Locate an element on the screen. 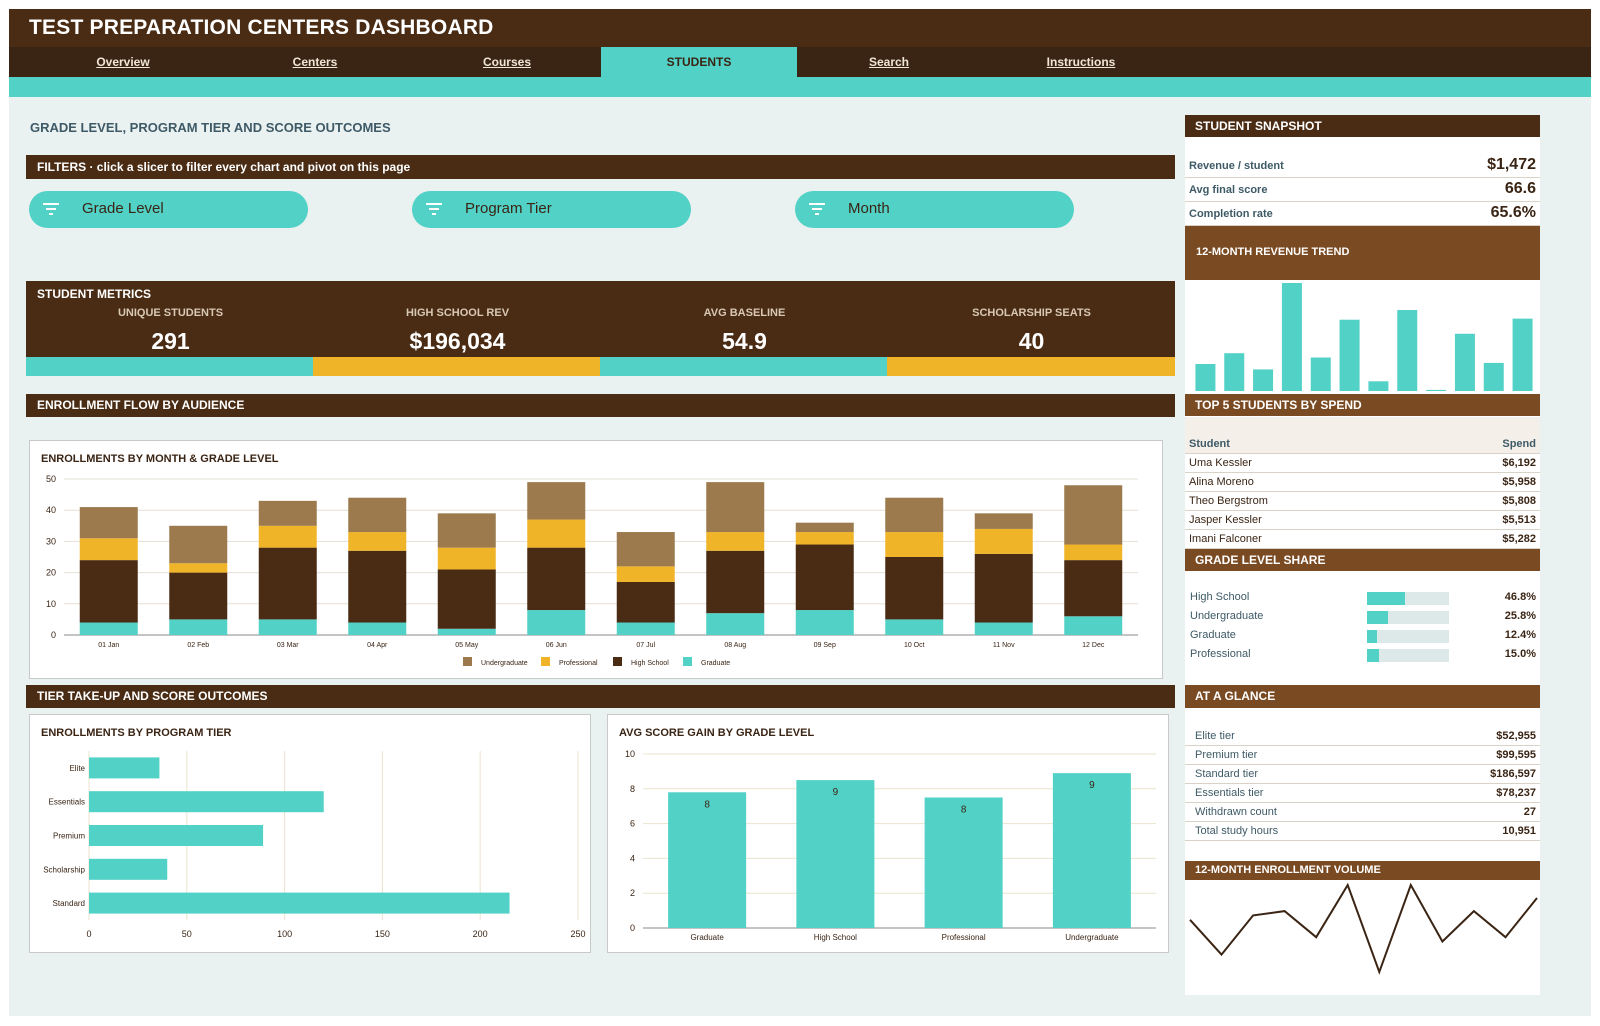 The width and height of the screenshot is (1600, 1026). metrics-title: STUDENT METRICS is located at coordinates (94, 294).